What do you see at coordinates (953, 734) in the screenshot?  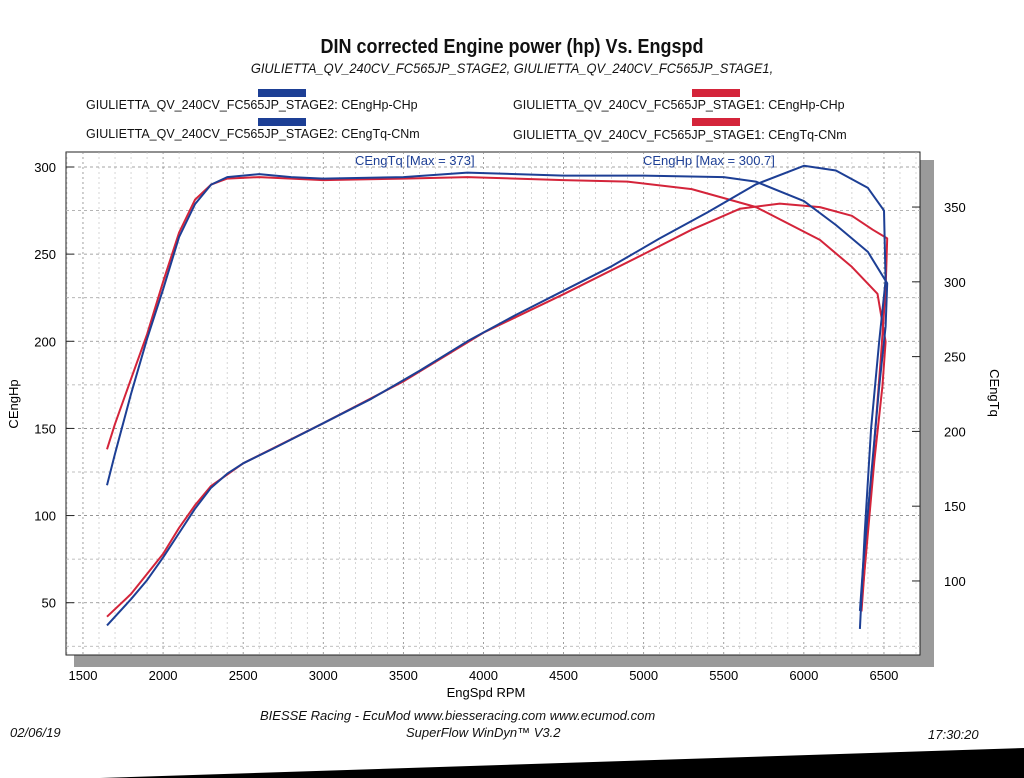 I see `print-time: 17:30:20` at bounding box center [953, 734].